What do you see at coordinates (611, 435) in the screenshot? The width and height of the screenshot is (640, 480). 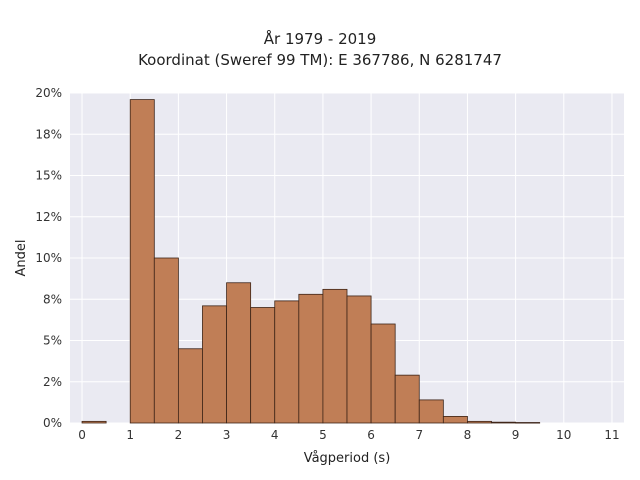 I see `x-tick-label: 11` at bounding box center [611, 435].